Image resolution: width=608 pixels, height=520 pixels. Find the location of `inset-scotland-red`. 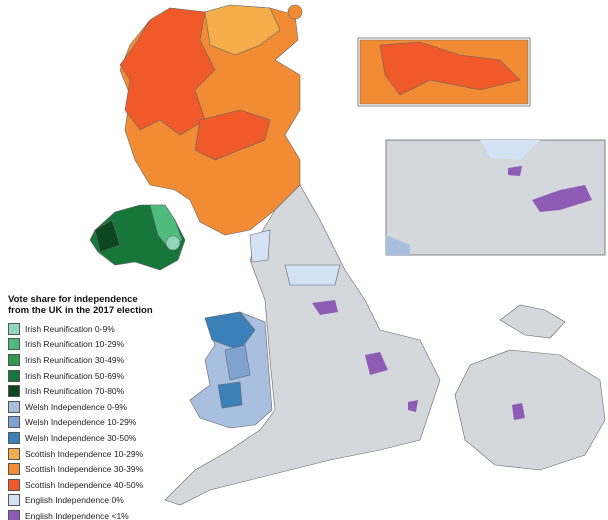

inset-scotland-red is located at coordinates (450, 68).